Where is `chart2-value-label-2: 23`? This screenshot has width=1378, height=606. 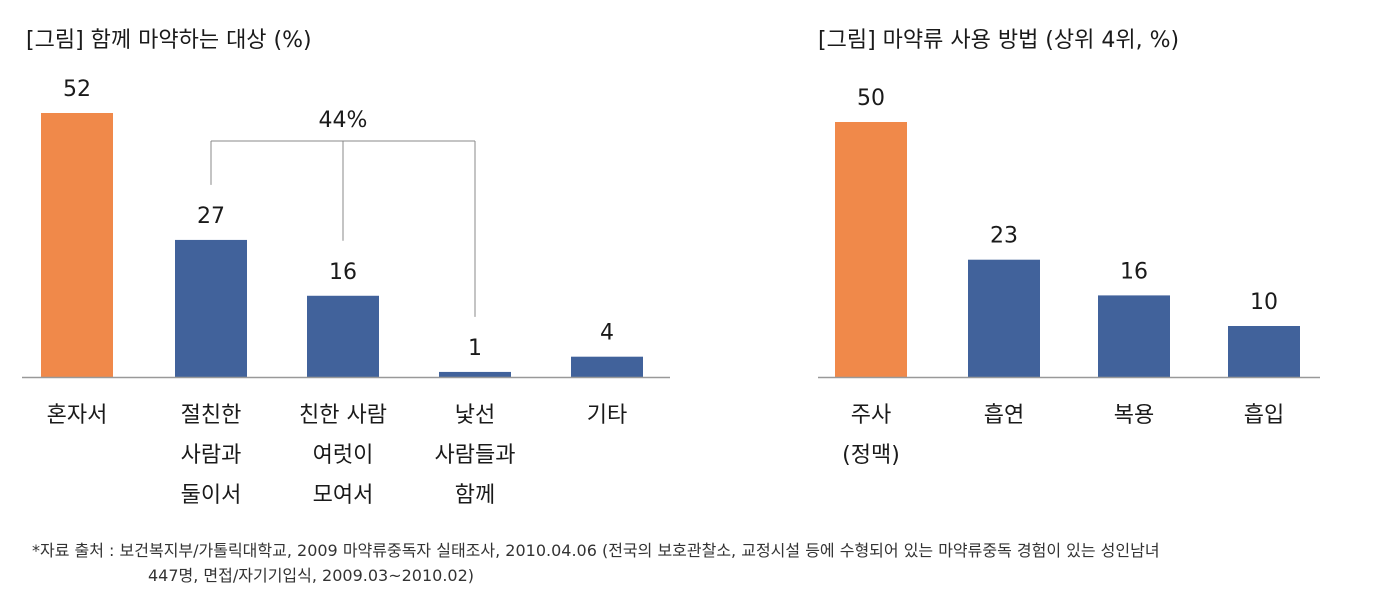 chart2-value-label-2: 23 is located at coordinates (1004, 236).